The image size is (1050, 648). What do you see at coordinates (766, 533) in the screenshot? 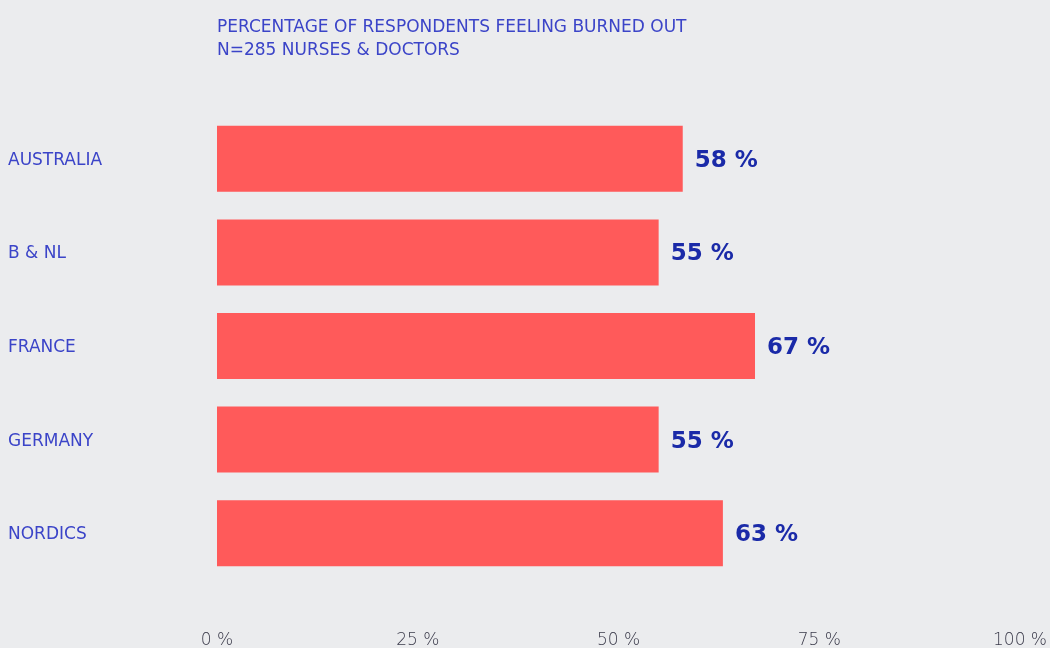
I see `data-label: 63 %` at bounding box center [766, 533].